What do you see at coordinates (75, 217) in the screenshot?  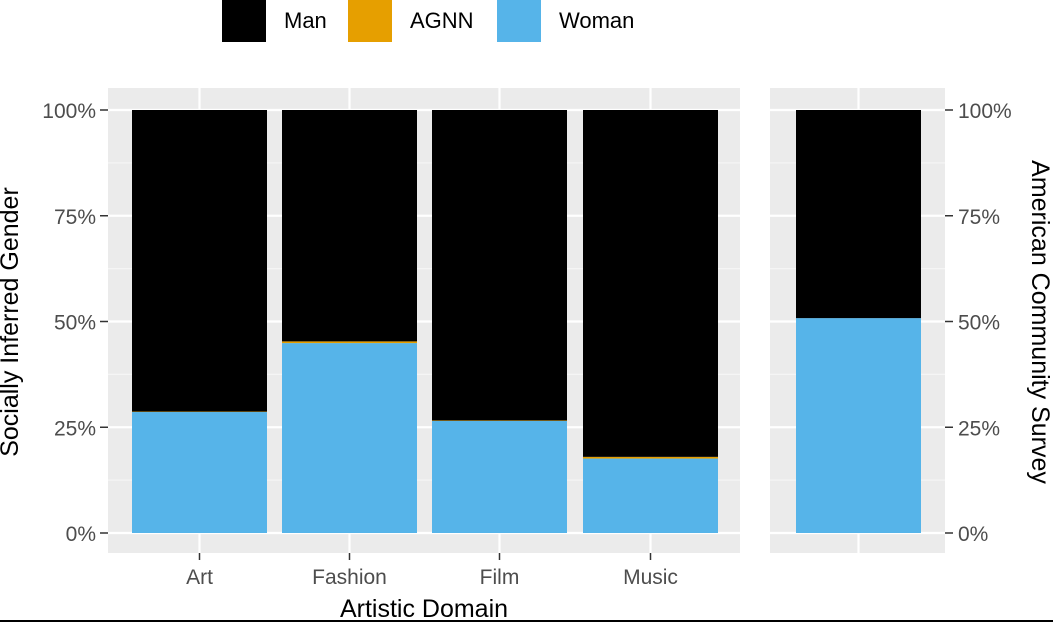 I see `y-tick-label: 75%` at bounding box center [75, 217].